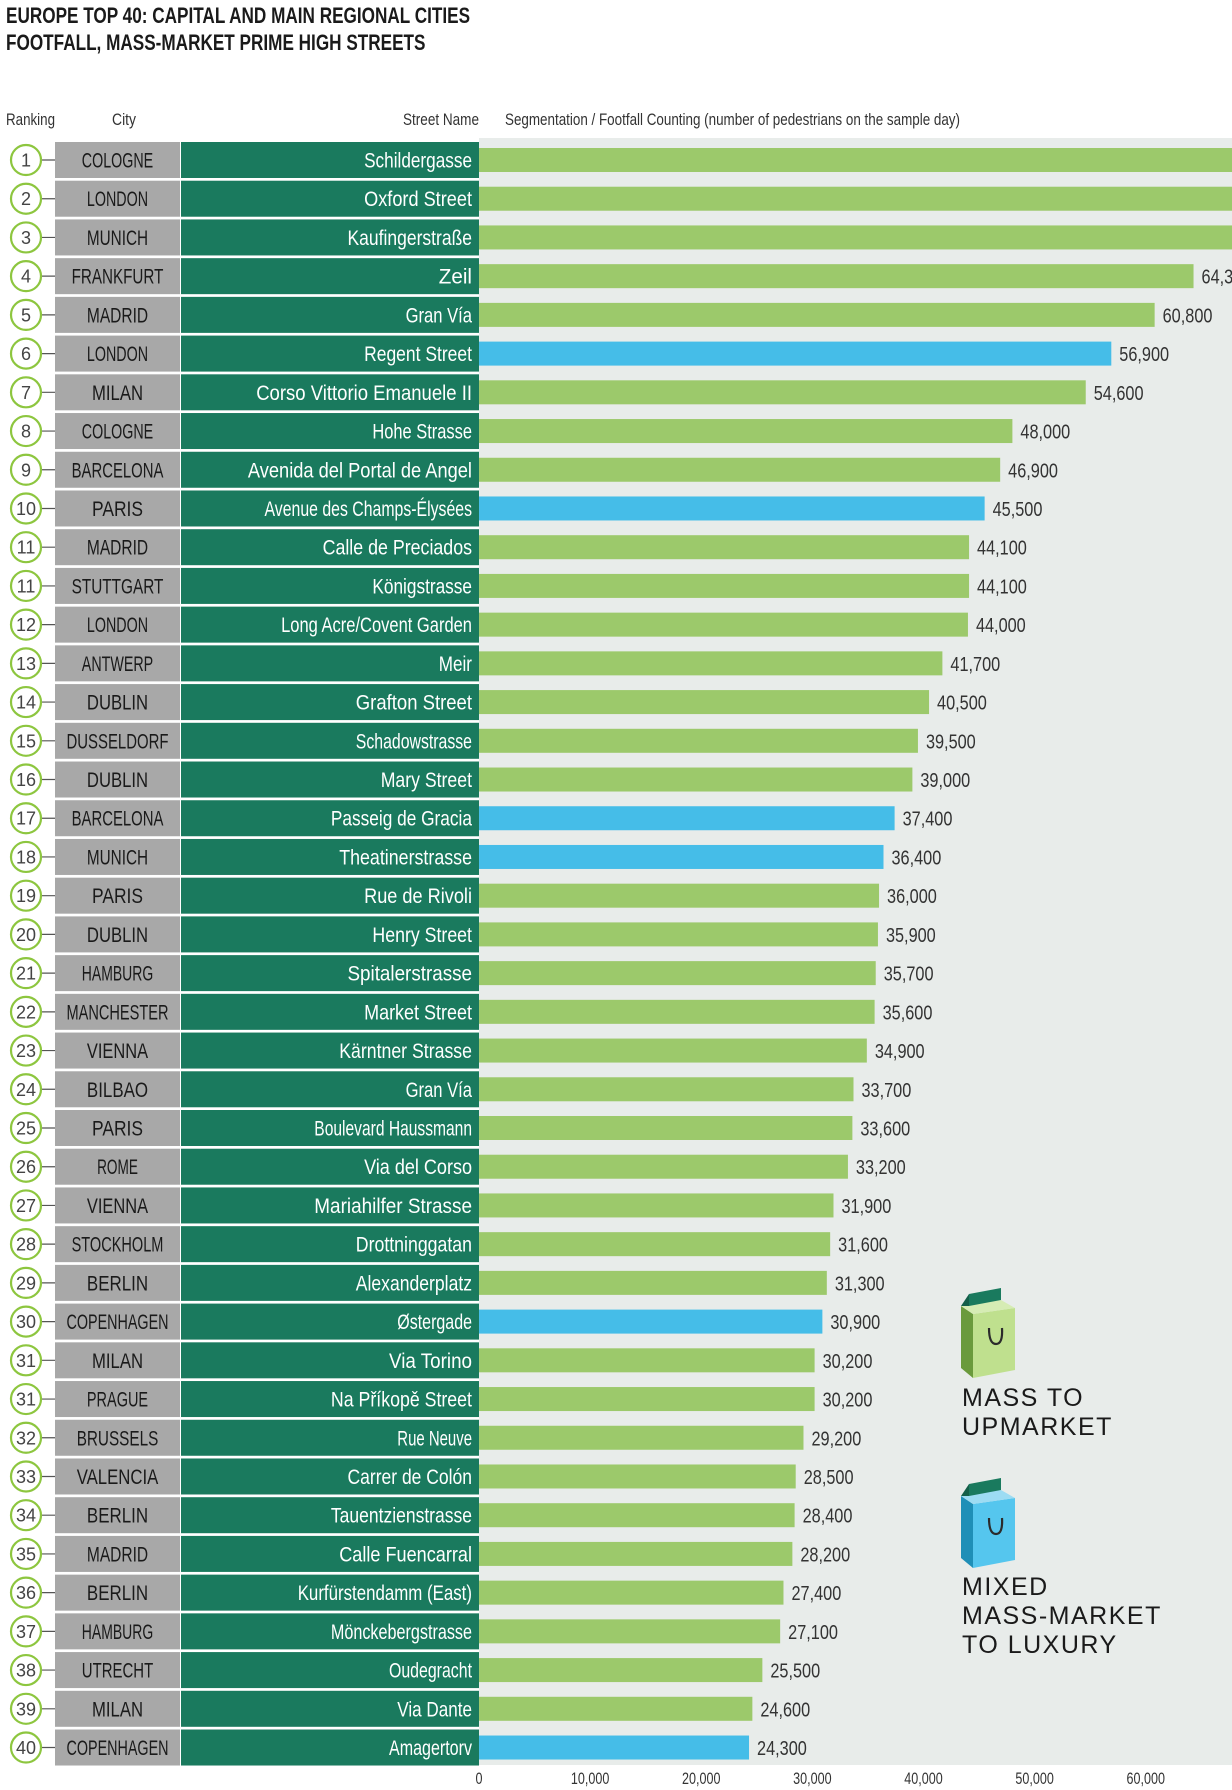 The height and width of the screenshot is (1790, 1232). I want to click on bar-value-label: 25,500, so click(795, 1672).